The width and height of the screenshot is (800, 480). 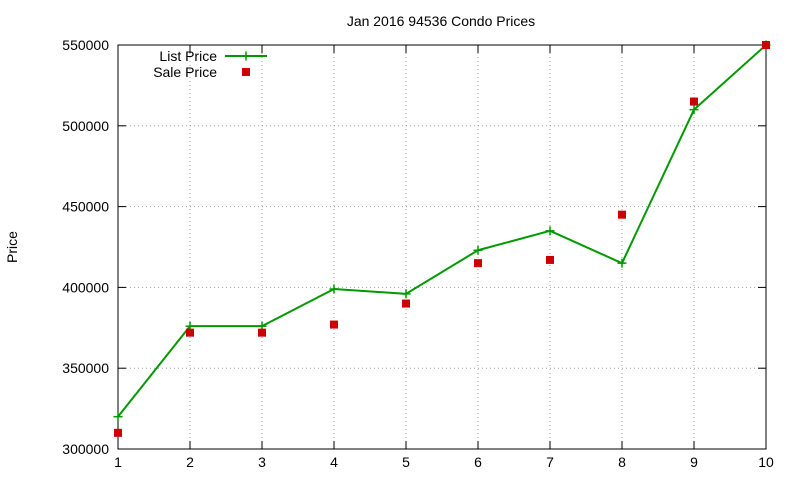 I want to click on x-tick-label: 1, so click(x=118, y=462).